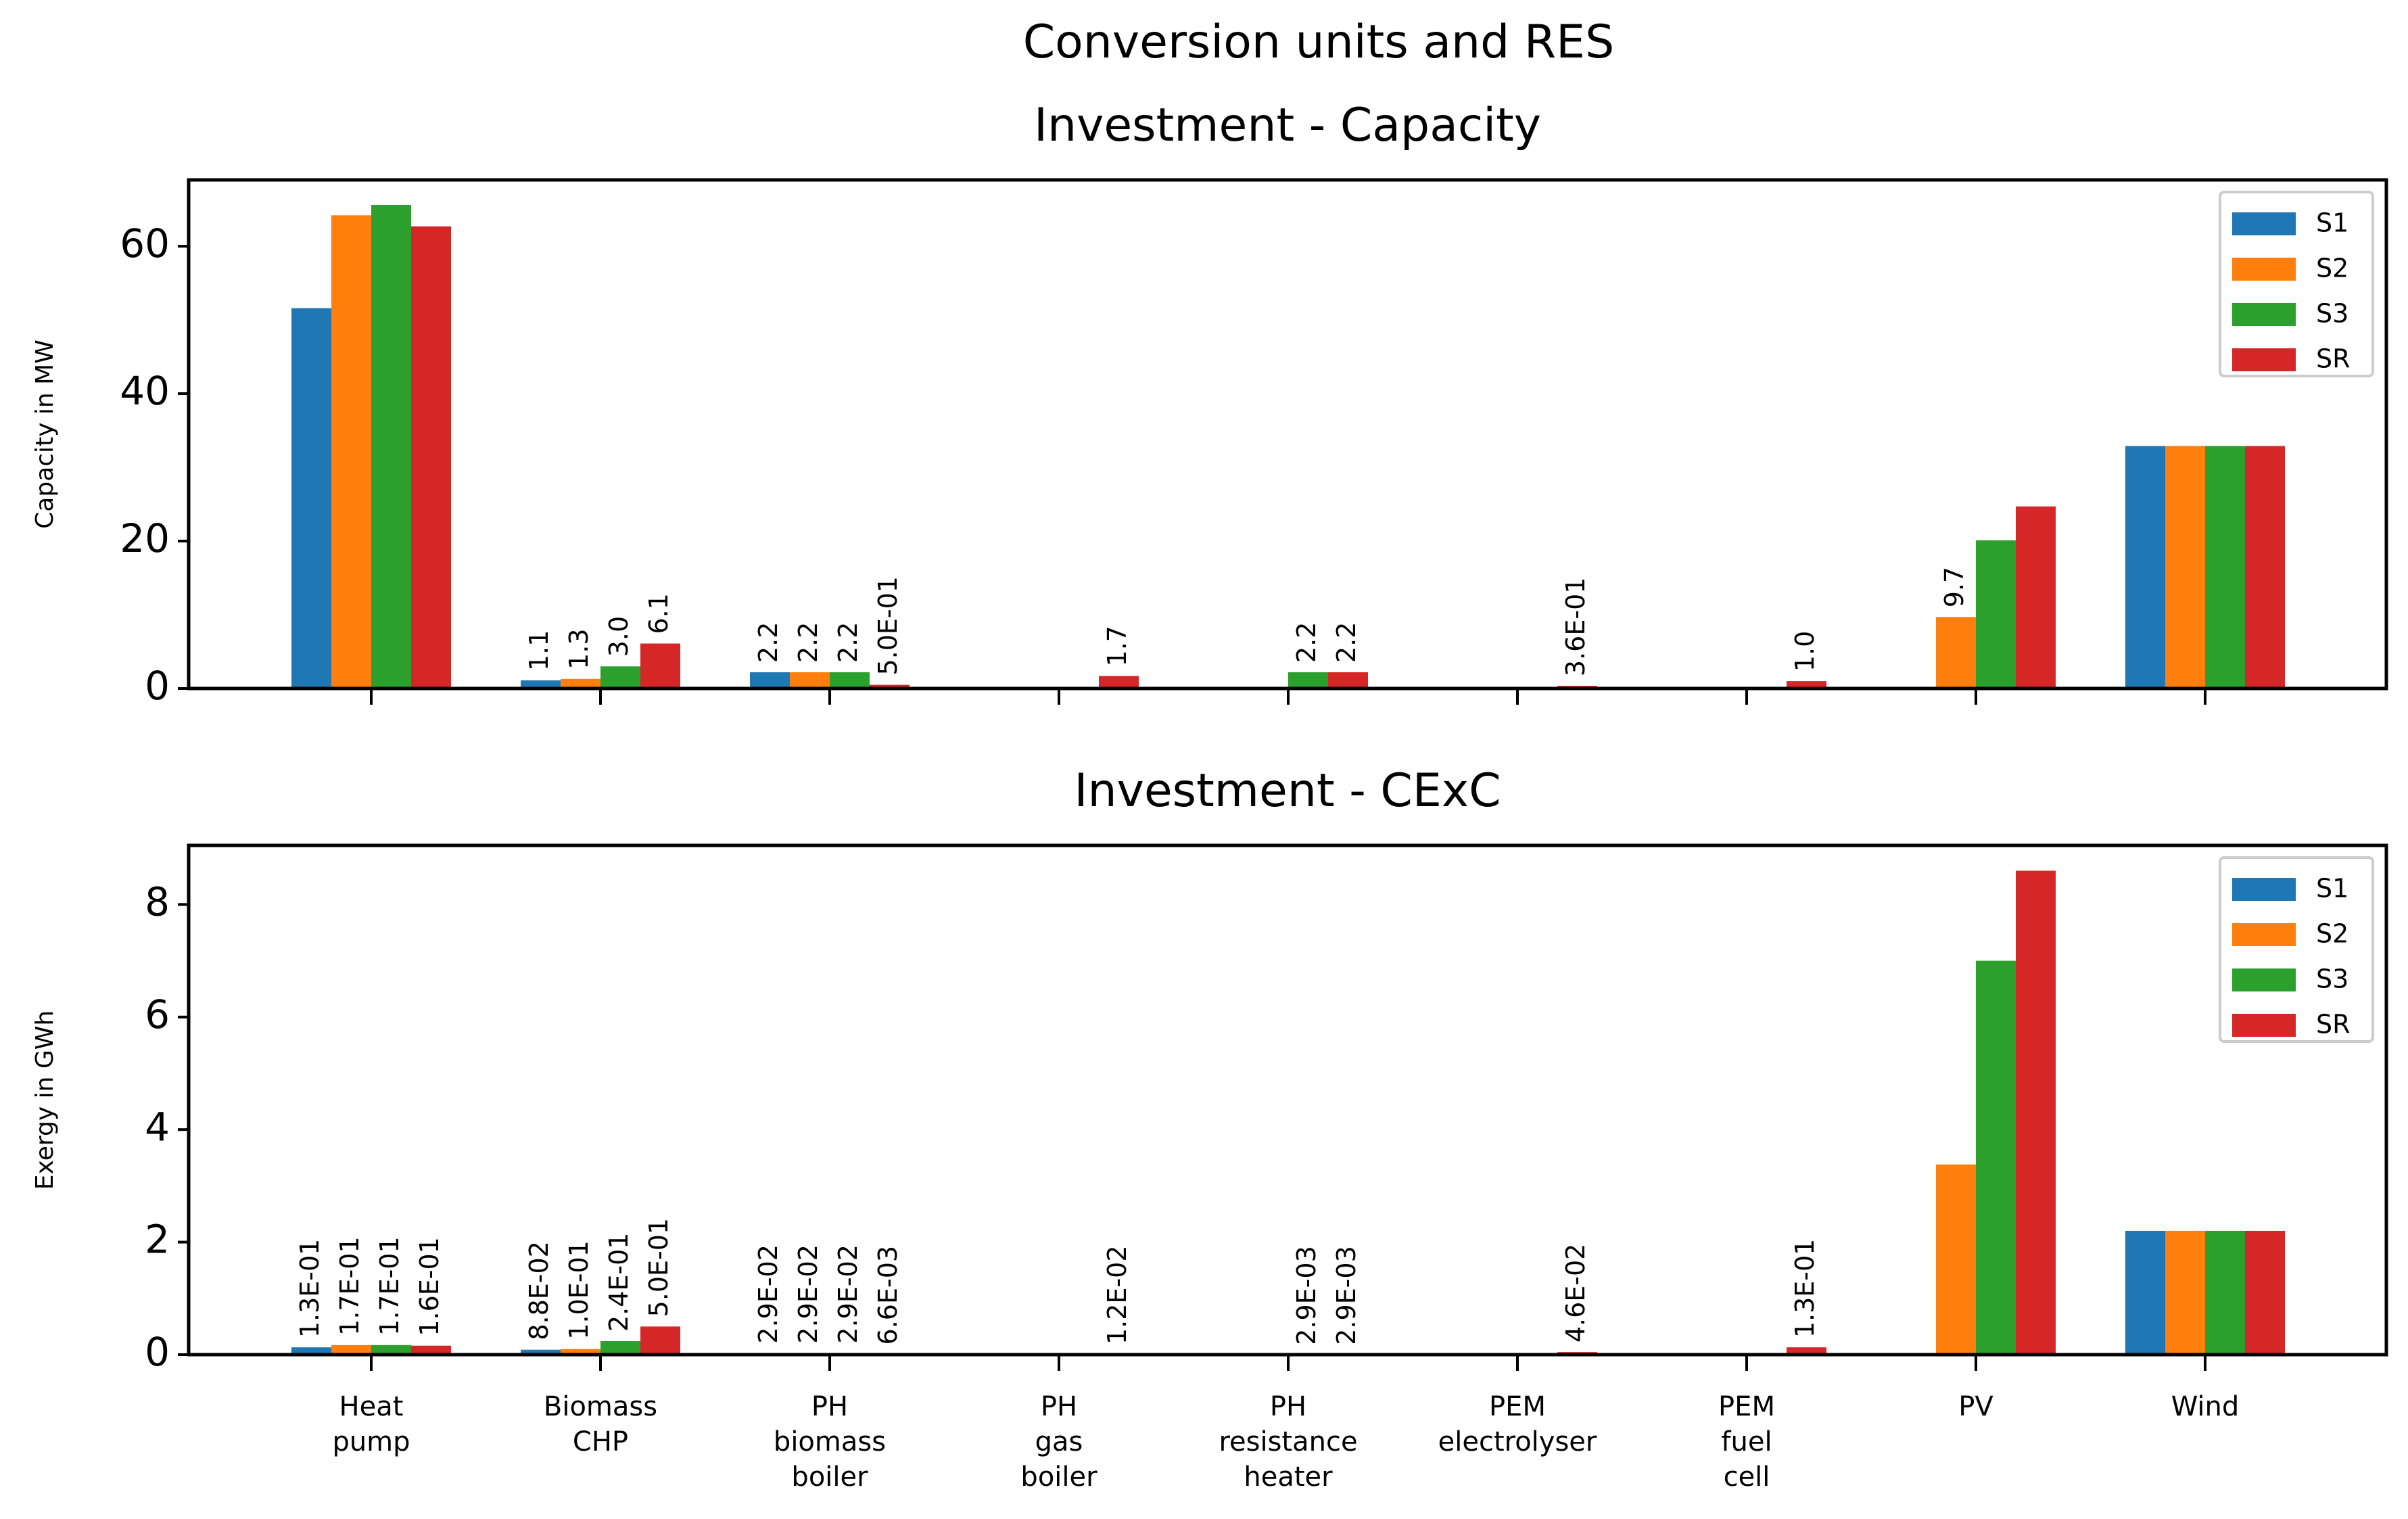  Describe the element at coordinates (45, 435) in the screenshot. I see `y-axis-label: Capacity in MW` at that location.